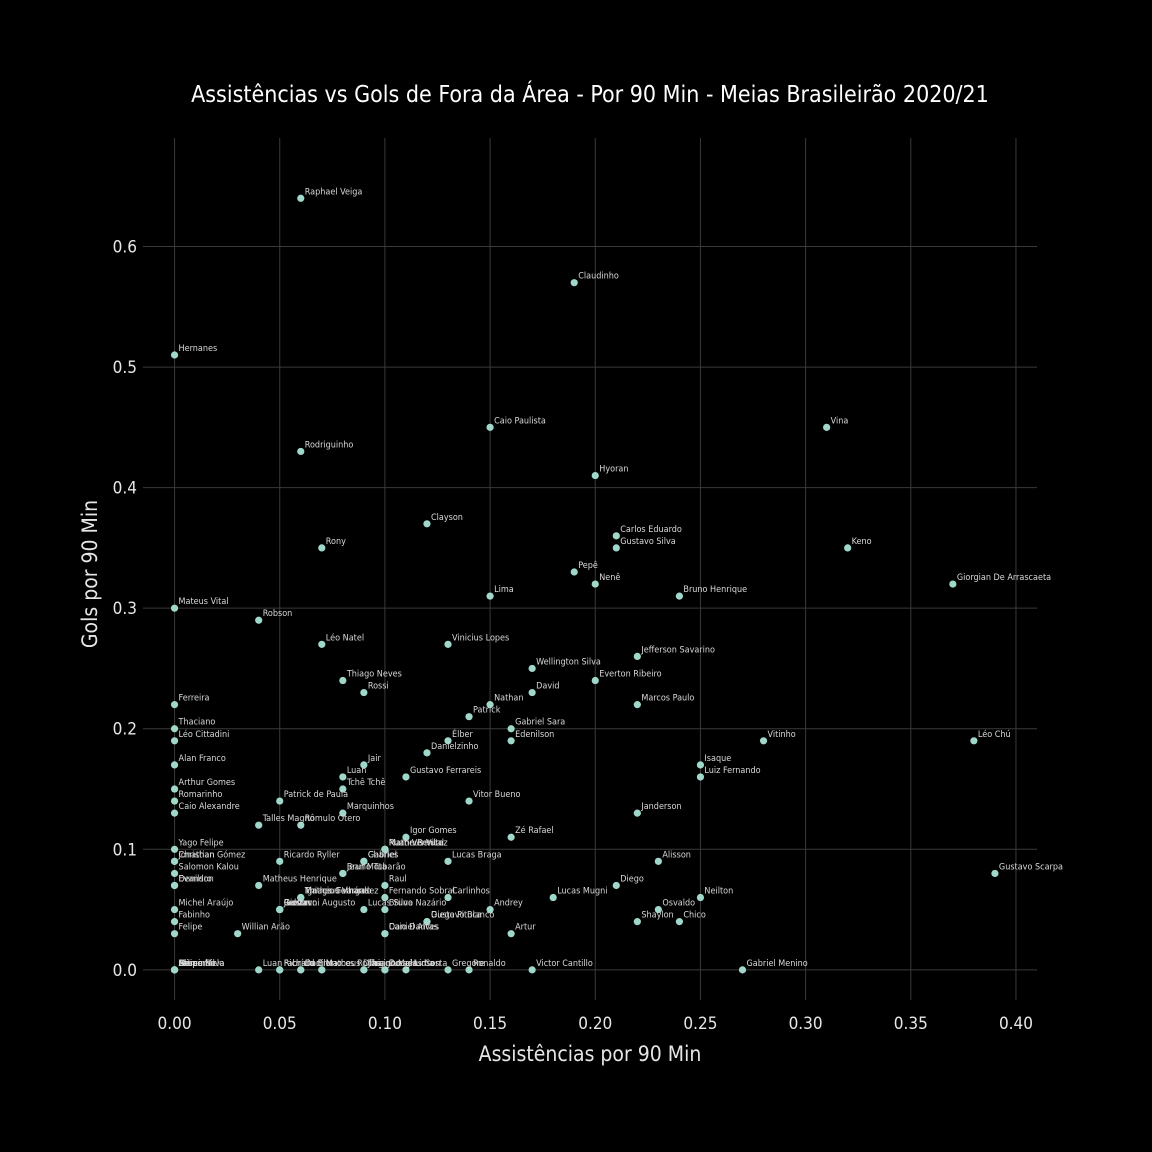 This screenshot has width=1152, height=1152. What do you see at coordinates (480, 638) in the screenshot?
I see `data-point-label: Vinicius Lopes` at bounding box center [480, 638].